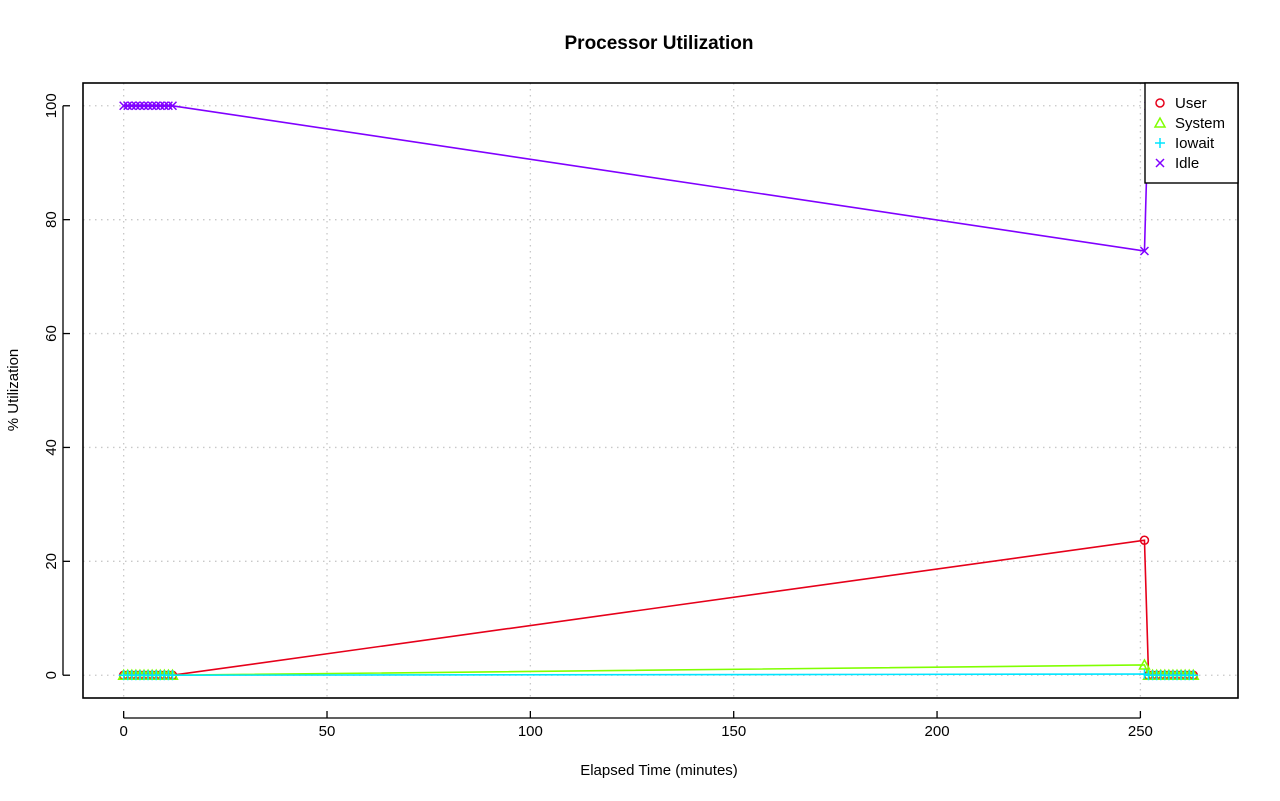 This screenshot has width=1280, height=801. What do you see at coordinates (1140, 731) in the screenshot?
I see `x-tick-label: 250` at bounding box center [1140, 731].